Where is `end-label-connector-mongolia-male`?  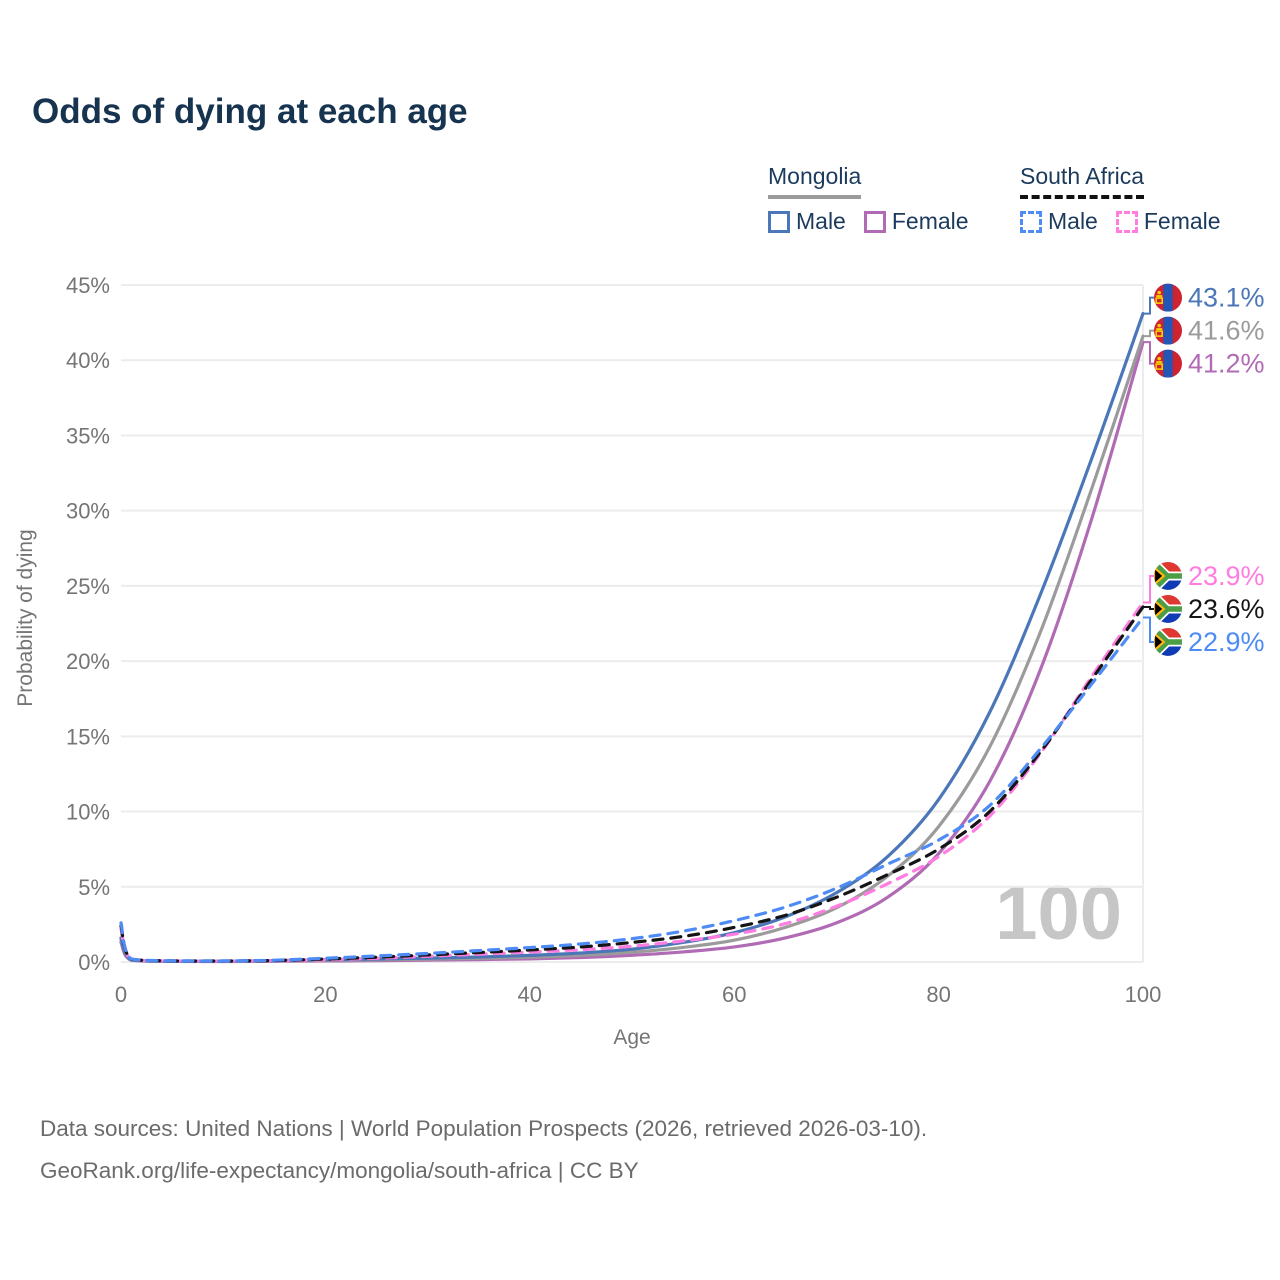
end-label-connector-mongolia-male is located at coordinates (1148, 305).